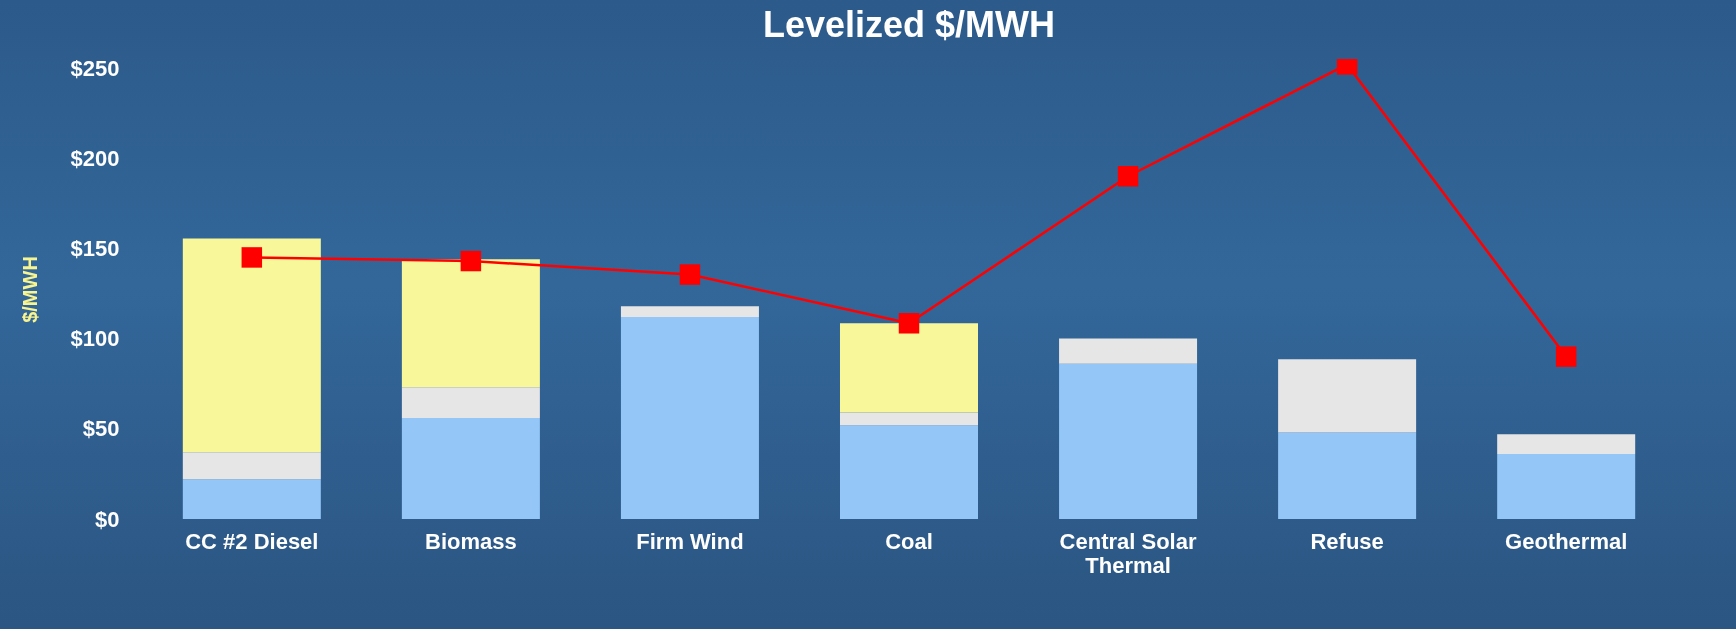 Image resolution: width=1736 pixels, height=629 pixels. What do you see at coordinates (471, 541) in the screenshot?
I see `x-tick-label: Biomass` at bounding box center [471, 541].